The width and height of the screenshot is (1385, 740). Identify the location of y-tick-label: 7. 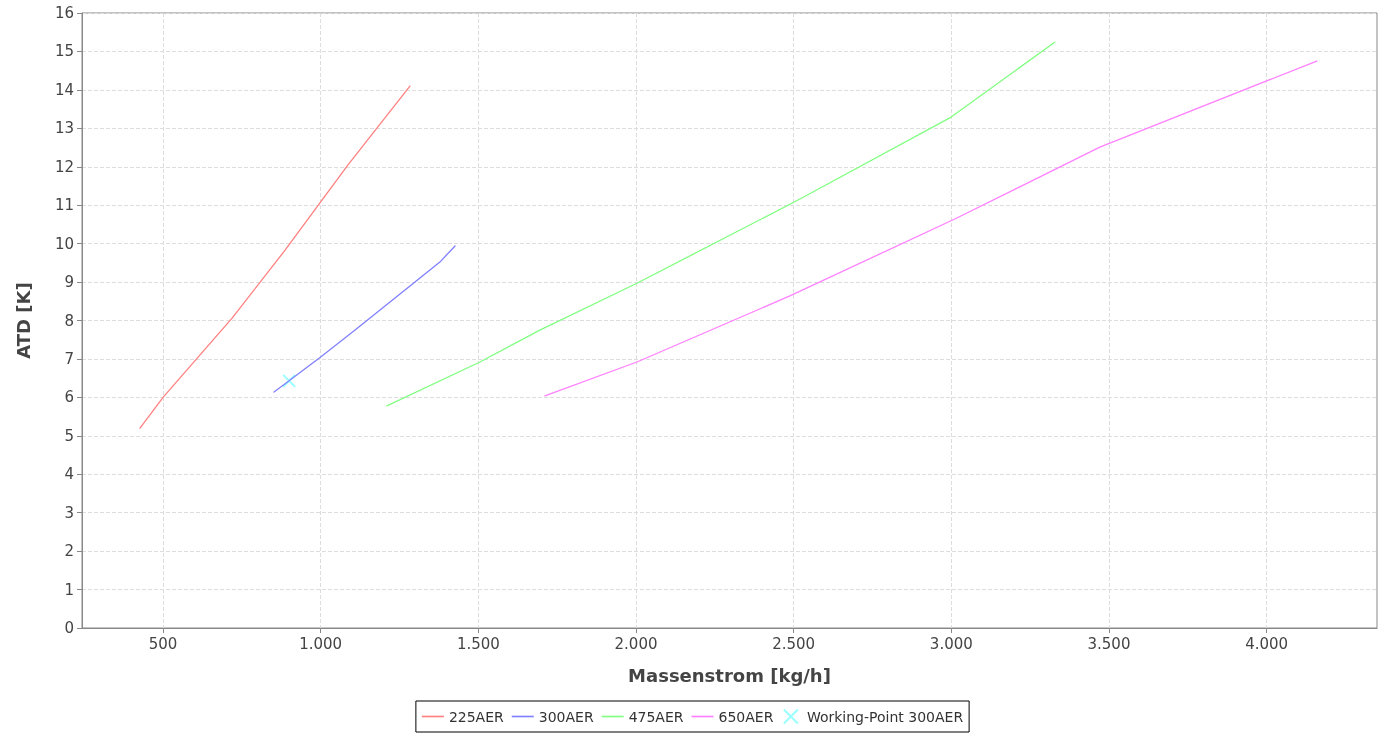
(69, 358).